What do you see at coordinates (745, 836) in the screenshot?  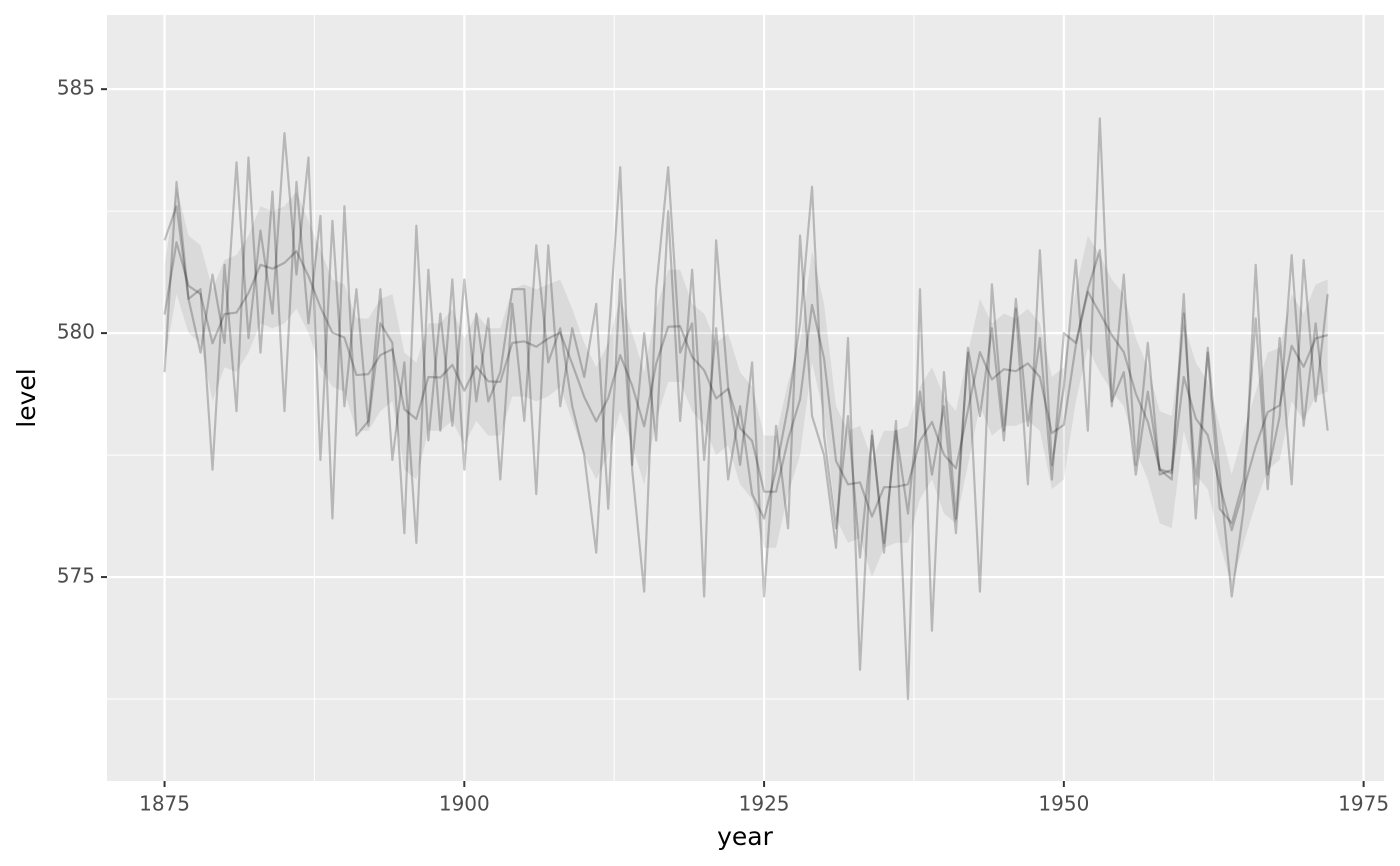 I see `x-axis-title: year` at bounding box center [745, 836].